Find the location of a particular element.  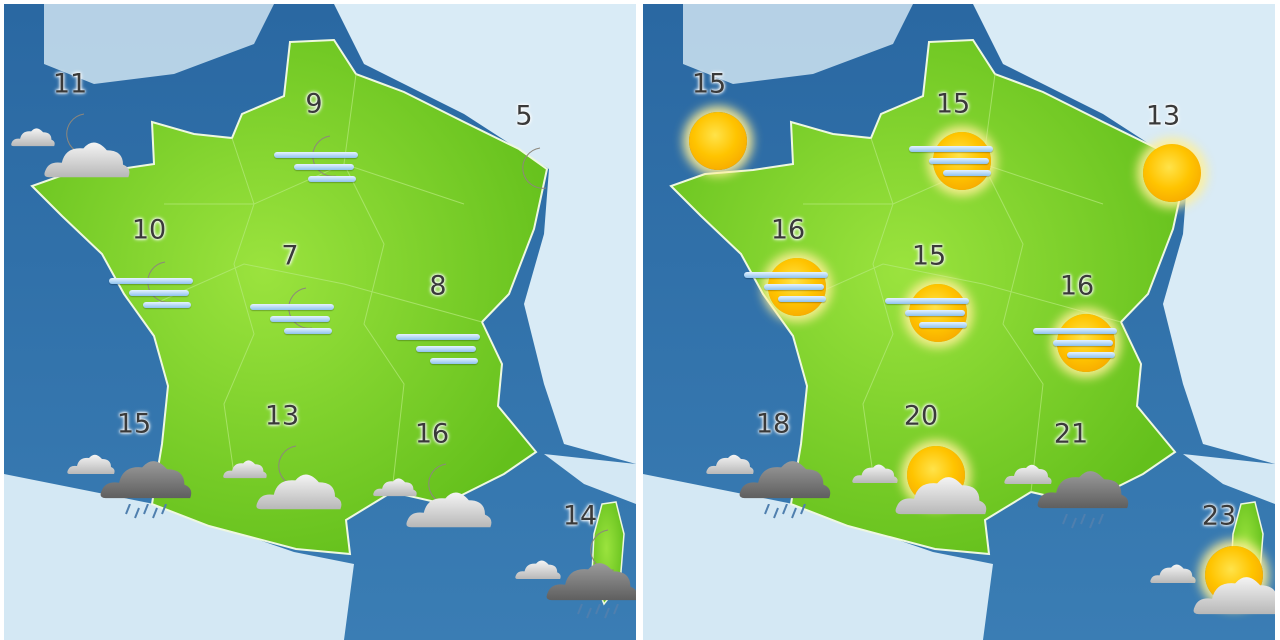

weather-station: 21 is located at coordinates (1066, 474).